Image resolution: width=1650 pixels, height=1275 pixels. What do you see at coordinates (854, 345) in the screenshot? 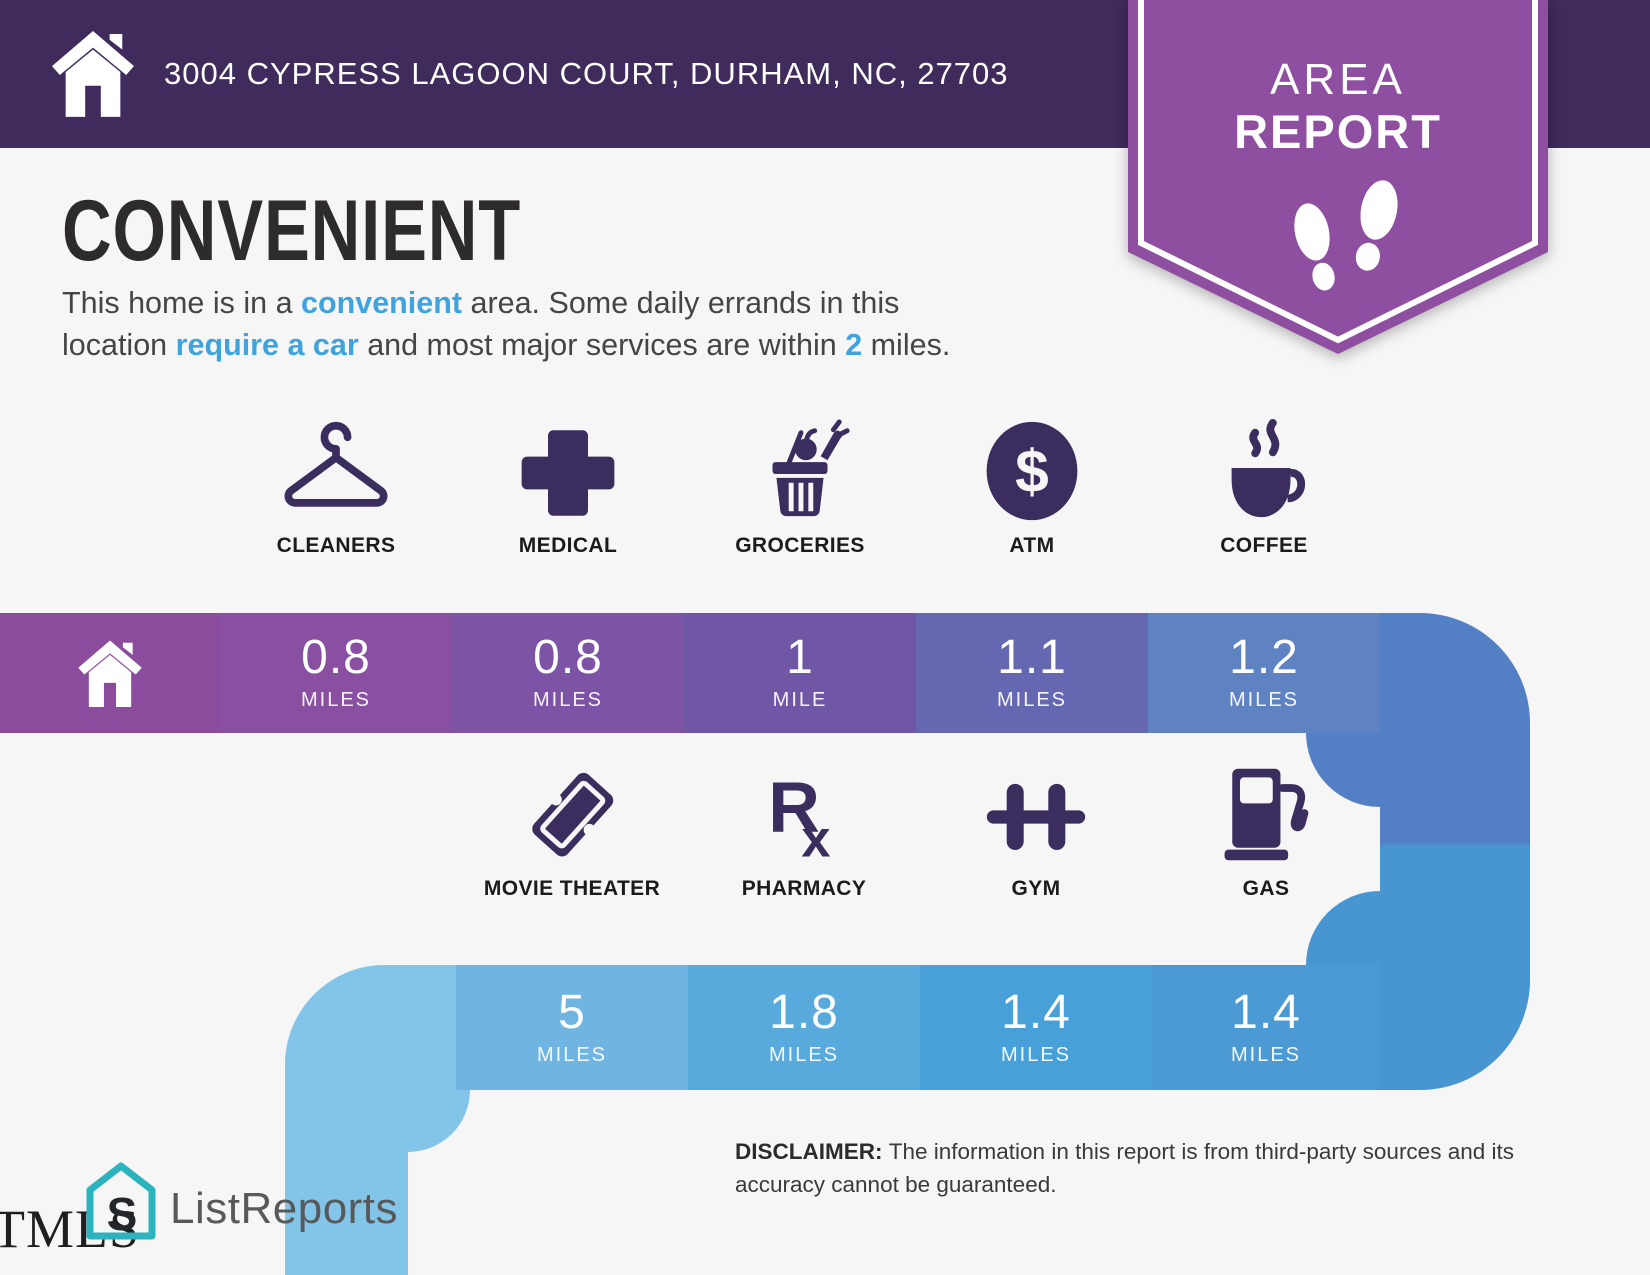
I see `highlight-text: 2` at bounding box center [854, 345].